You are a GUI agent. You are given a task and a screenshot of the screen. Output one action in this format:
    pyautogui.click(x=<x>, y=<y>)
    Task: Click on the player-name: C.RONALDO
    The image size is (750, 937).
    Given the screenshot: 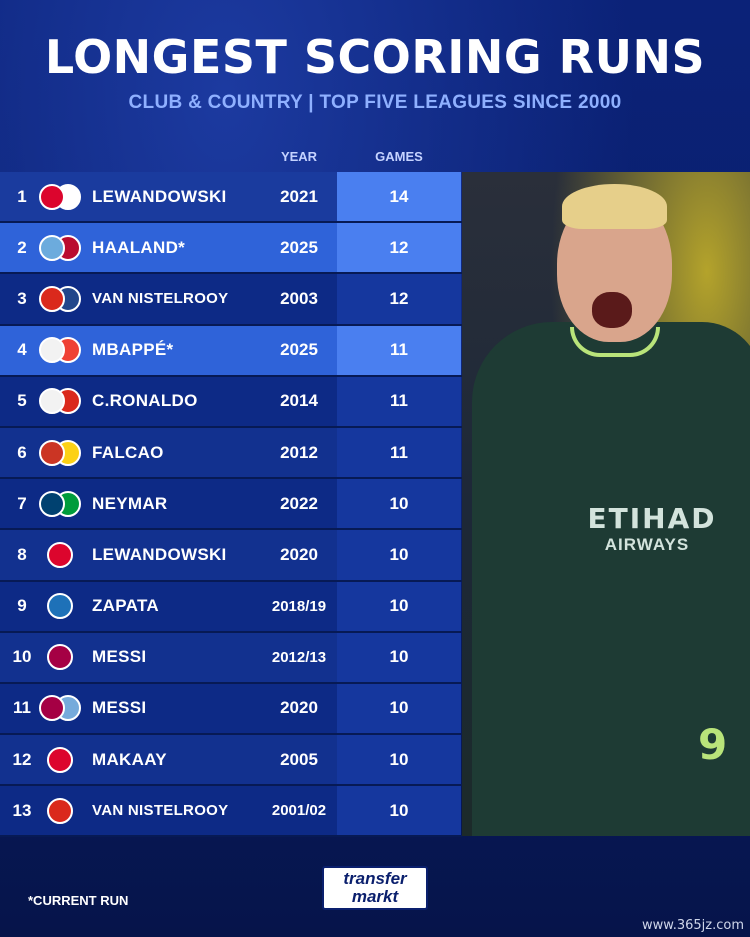 What is the action you would take?
    pyautogui.click(x=145, y=401)
    